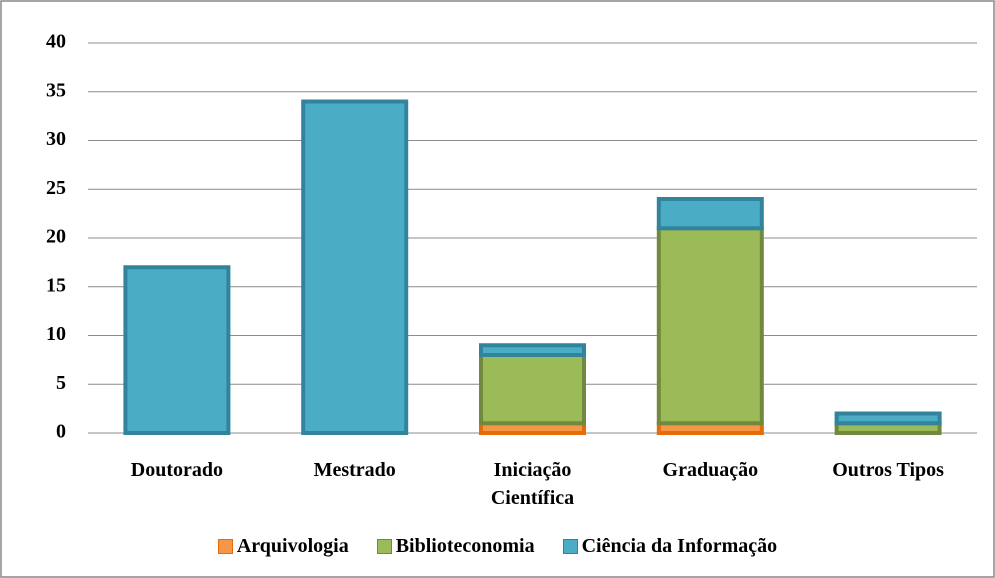 This screenshot has width=995, height=578. I want to click on x-tick-label: Outros Tipos, so click(888, 470).